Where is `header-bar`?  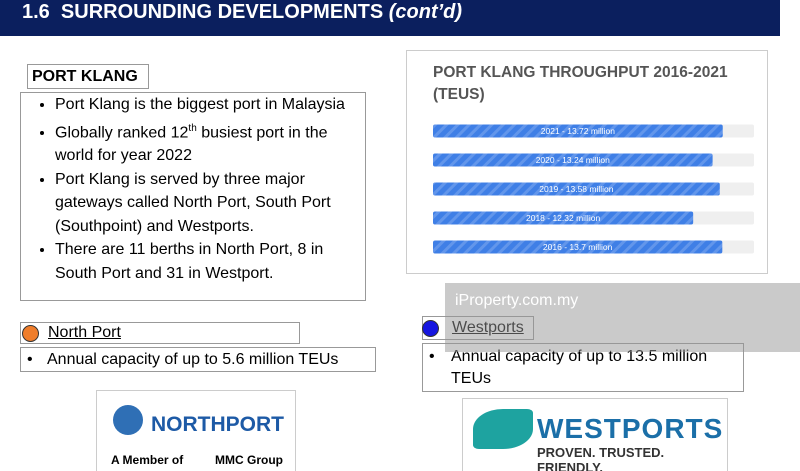
header-bar is located at coordinates (390, 18).